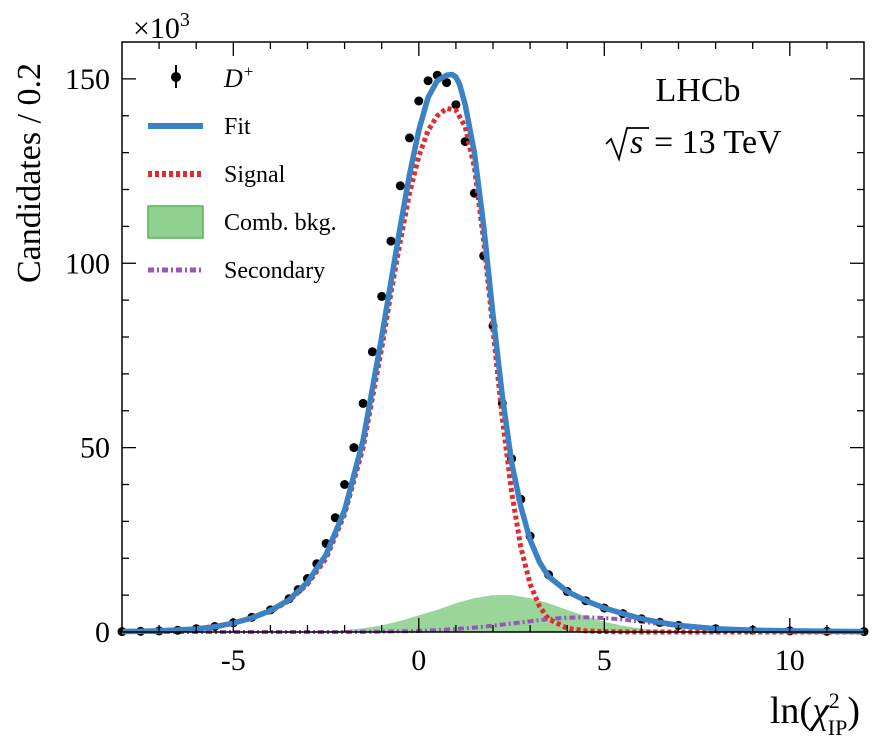 The image size is (872, 739). Describe the element at coordinates (29, 173) in the screenshot. I see `y-axis-label: Candidates / 0.2` at that location.